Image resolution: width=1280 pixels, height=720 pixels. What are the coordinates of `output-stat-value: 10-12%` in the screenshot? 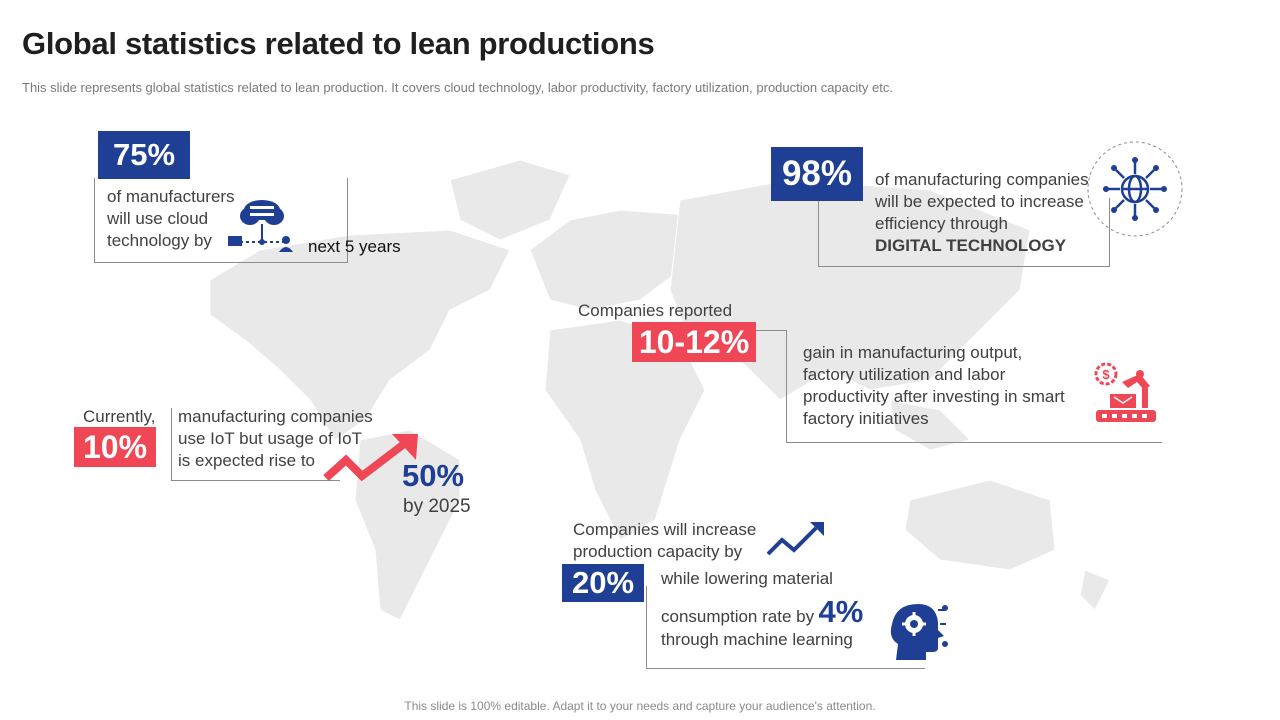 It's located at (694, 342).